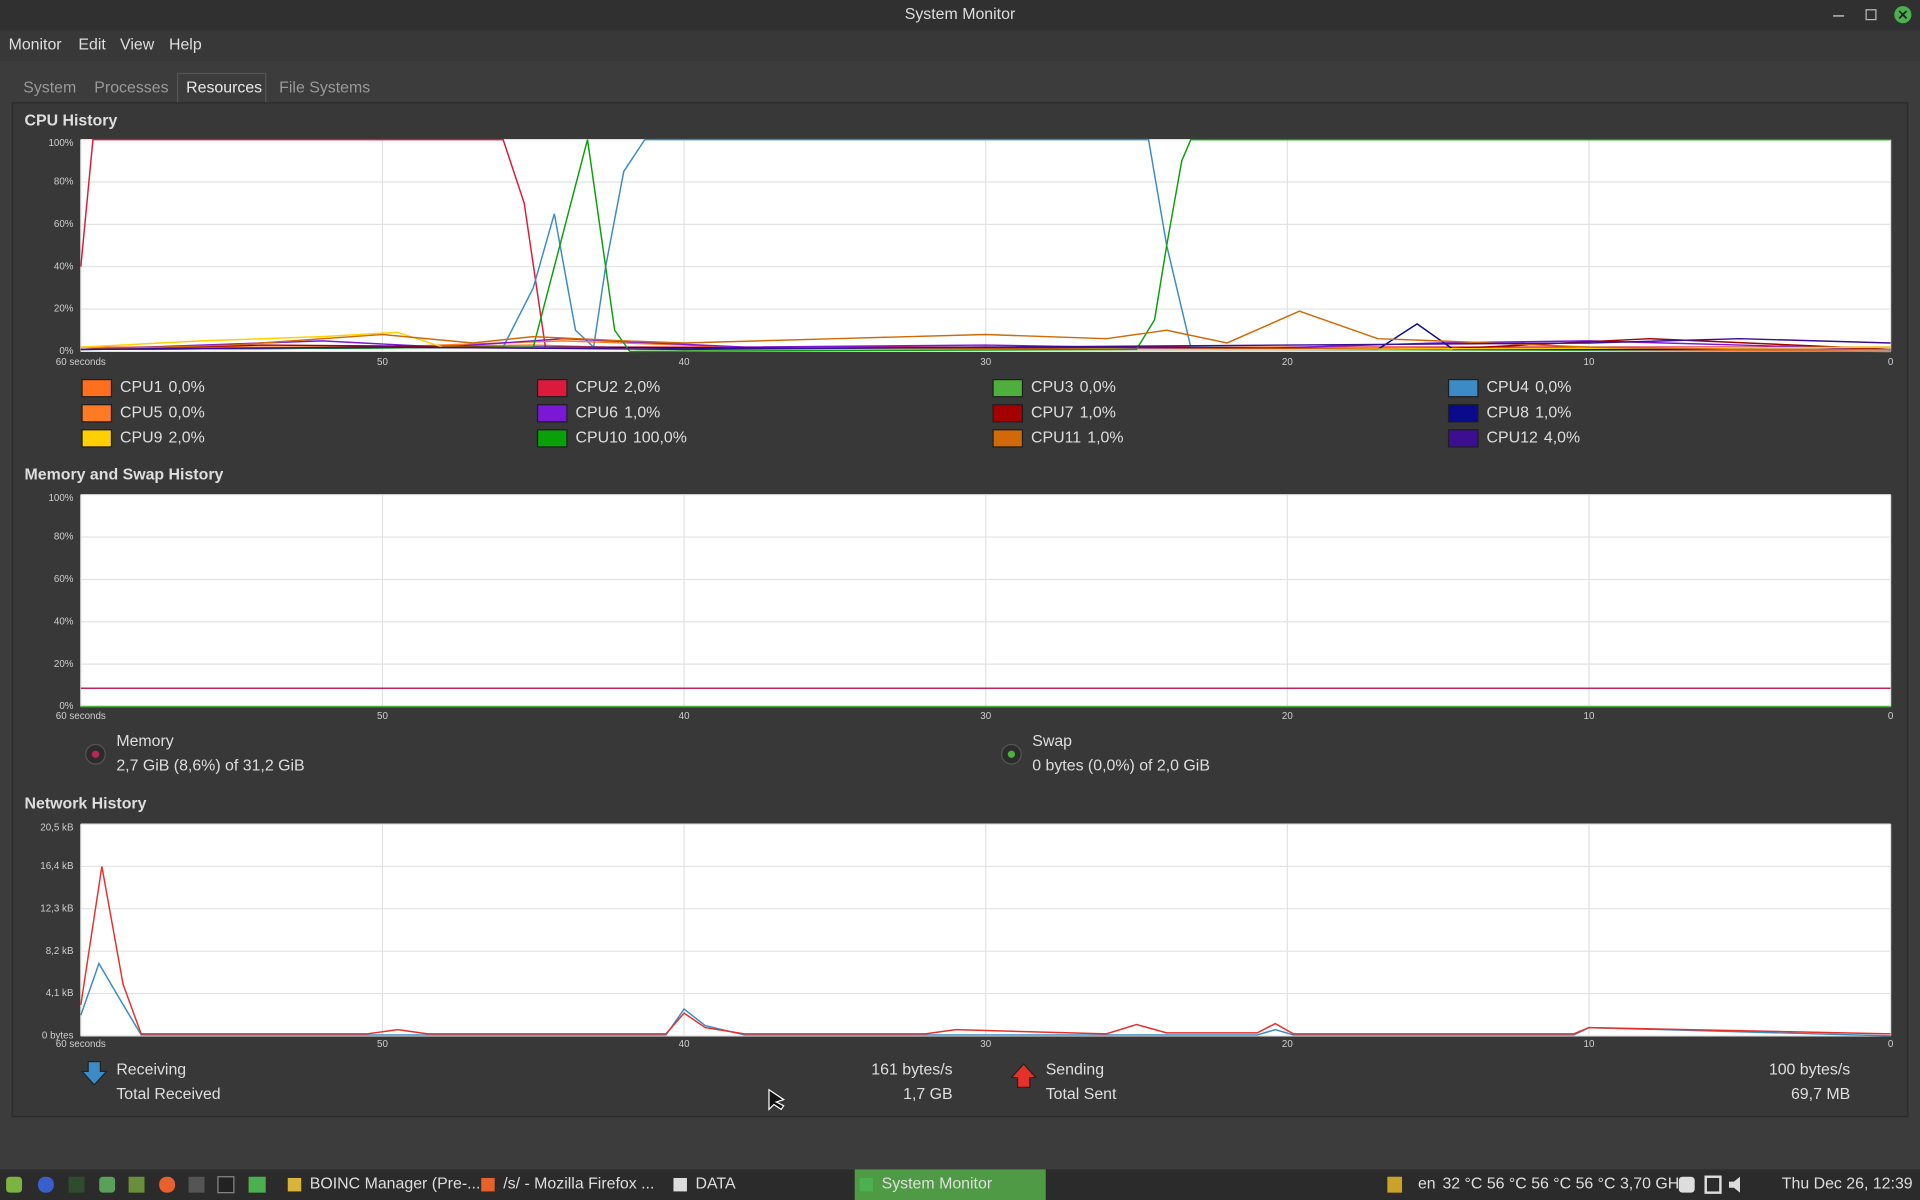  What do you see at coordinates (960, 15) in the screenshot?
I see `title-bar` at bounding box center [960, 15].